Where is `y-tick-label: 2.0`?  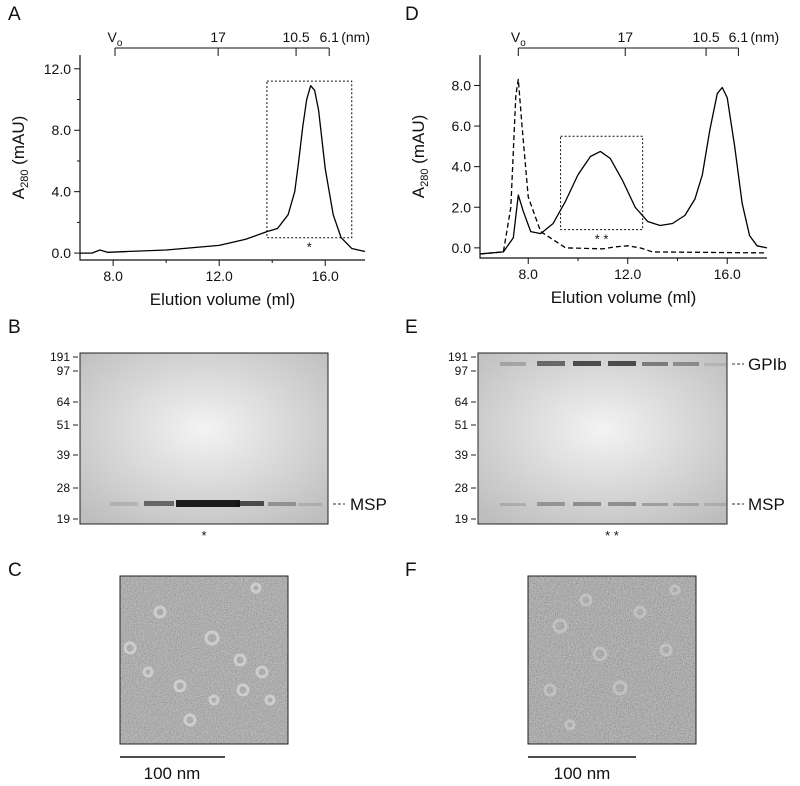
y-tick-label: 2.0 is located at coordinates (462, 207).